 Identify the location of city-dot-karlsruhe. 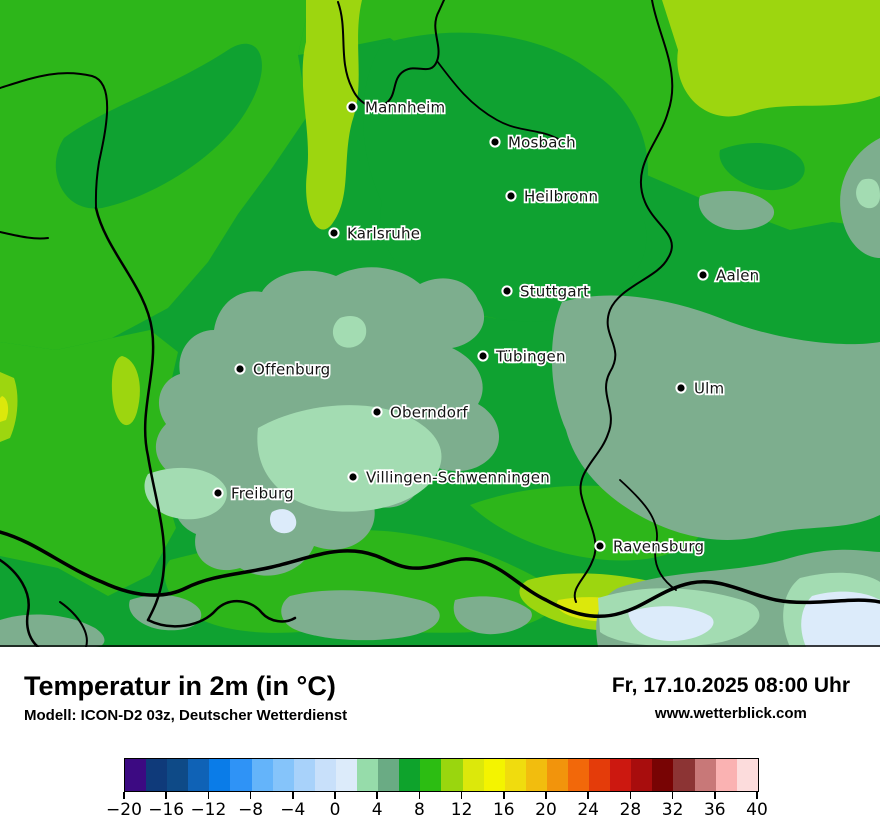
(334, 233).